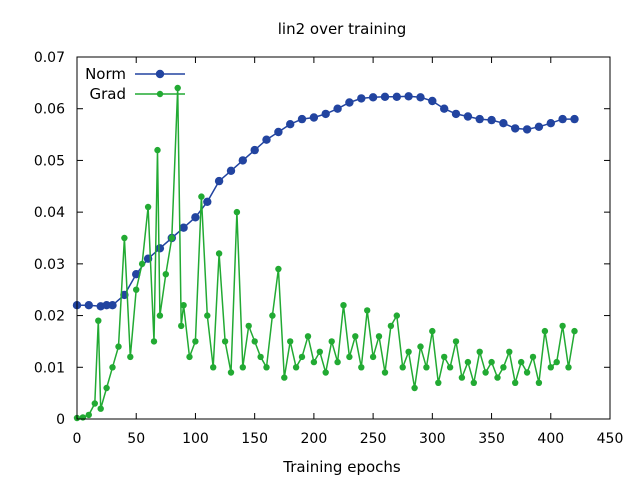 The height and width of the screenshot is (484, 640). What do you see at coordinates (373, 439) in the screenshot?
I see `x-tick-label: 250` at bounding box center [373, 439].